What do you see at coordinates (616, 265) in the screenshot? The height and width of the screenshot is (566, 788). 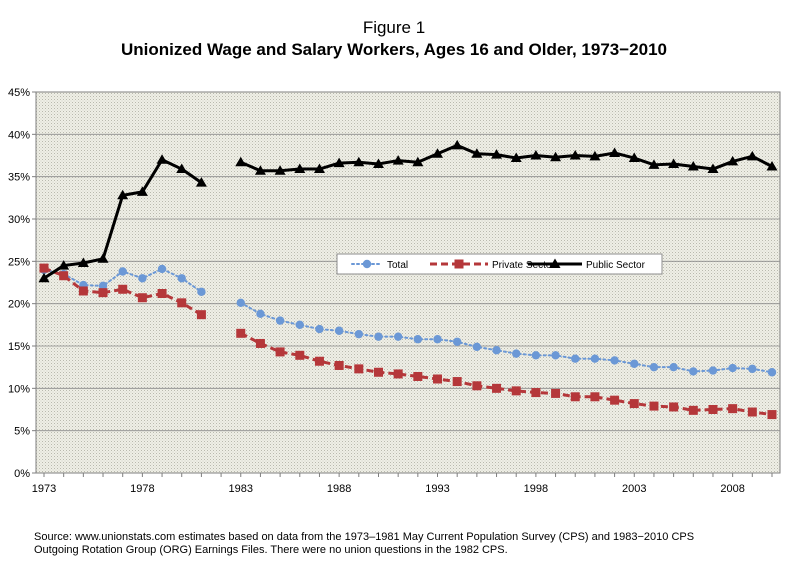 I see `legend-label: Public Sector` at bounding box center [616, 265].